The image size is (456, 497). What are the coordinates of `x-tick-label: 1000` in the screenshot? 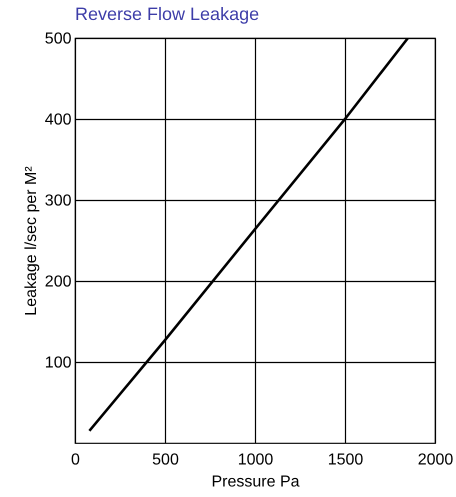 It's located at (256, 460).